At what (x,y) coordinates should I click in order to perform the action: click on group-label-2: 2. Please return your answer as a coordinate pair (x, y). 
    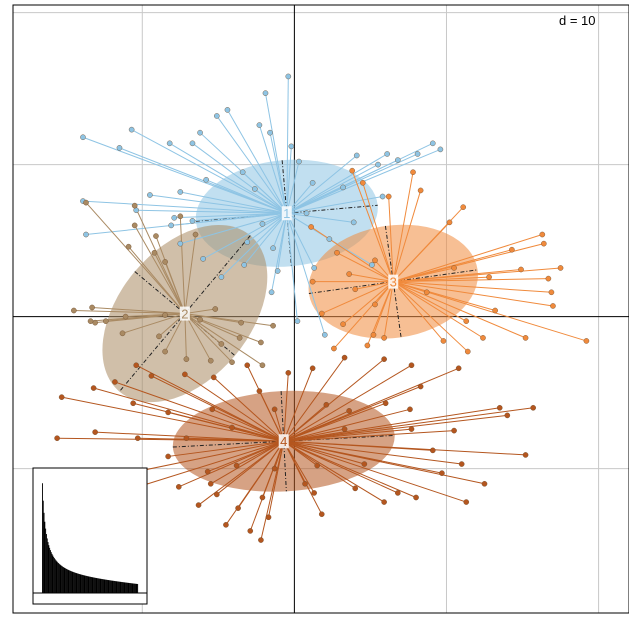
    Looking at the image, I should click on (184, 314).